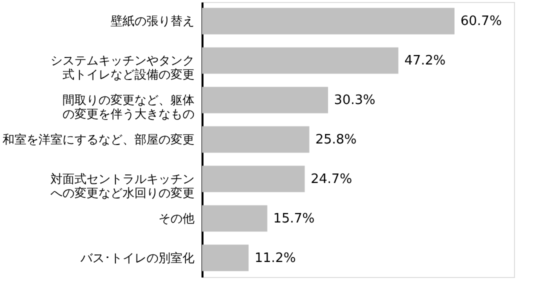 This screenshot has height=283, width=550. What do you see at coordinates (152, 21) in the screenshot?
I see `y-tick-label: 壁紙の張り替え` at bounding box center [152, 21].